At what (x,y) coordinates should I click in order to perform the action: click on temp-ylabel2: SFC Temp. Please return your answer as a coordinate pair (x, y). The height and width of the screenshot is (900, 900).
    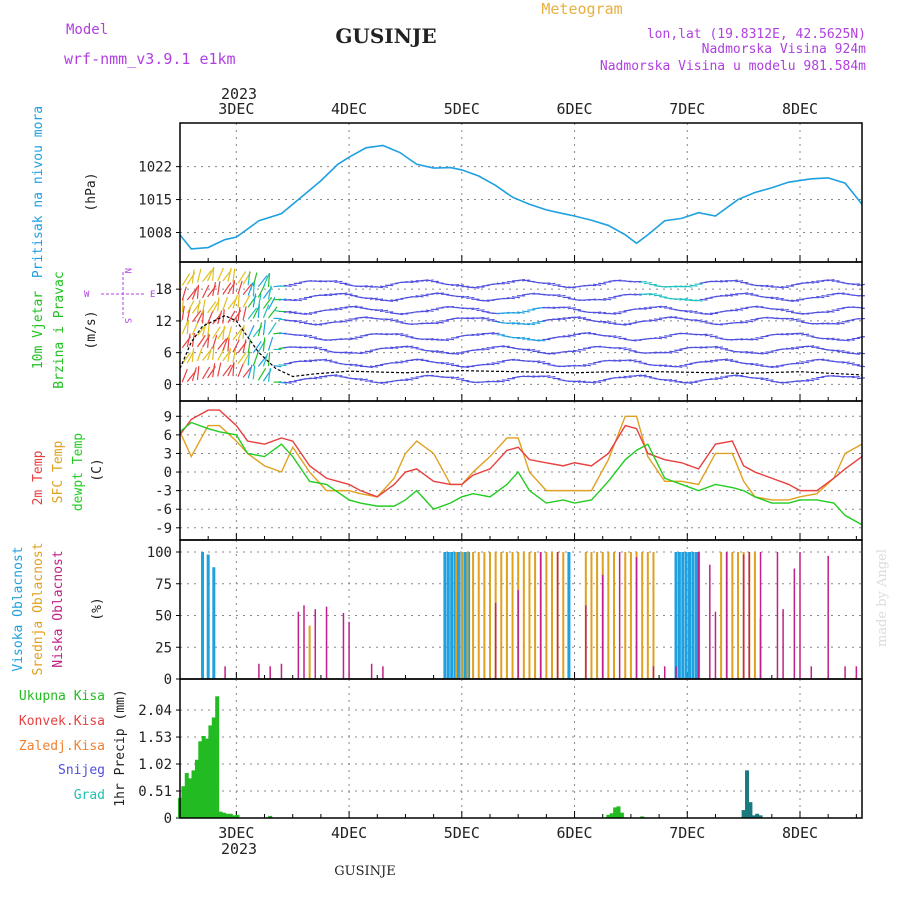
    Looking at the image, I should click on (58, 472).